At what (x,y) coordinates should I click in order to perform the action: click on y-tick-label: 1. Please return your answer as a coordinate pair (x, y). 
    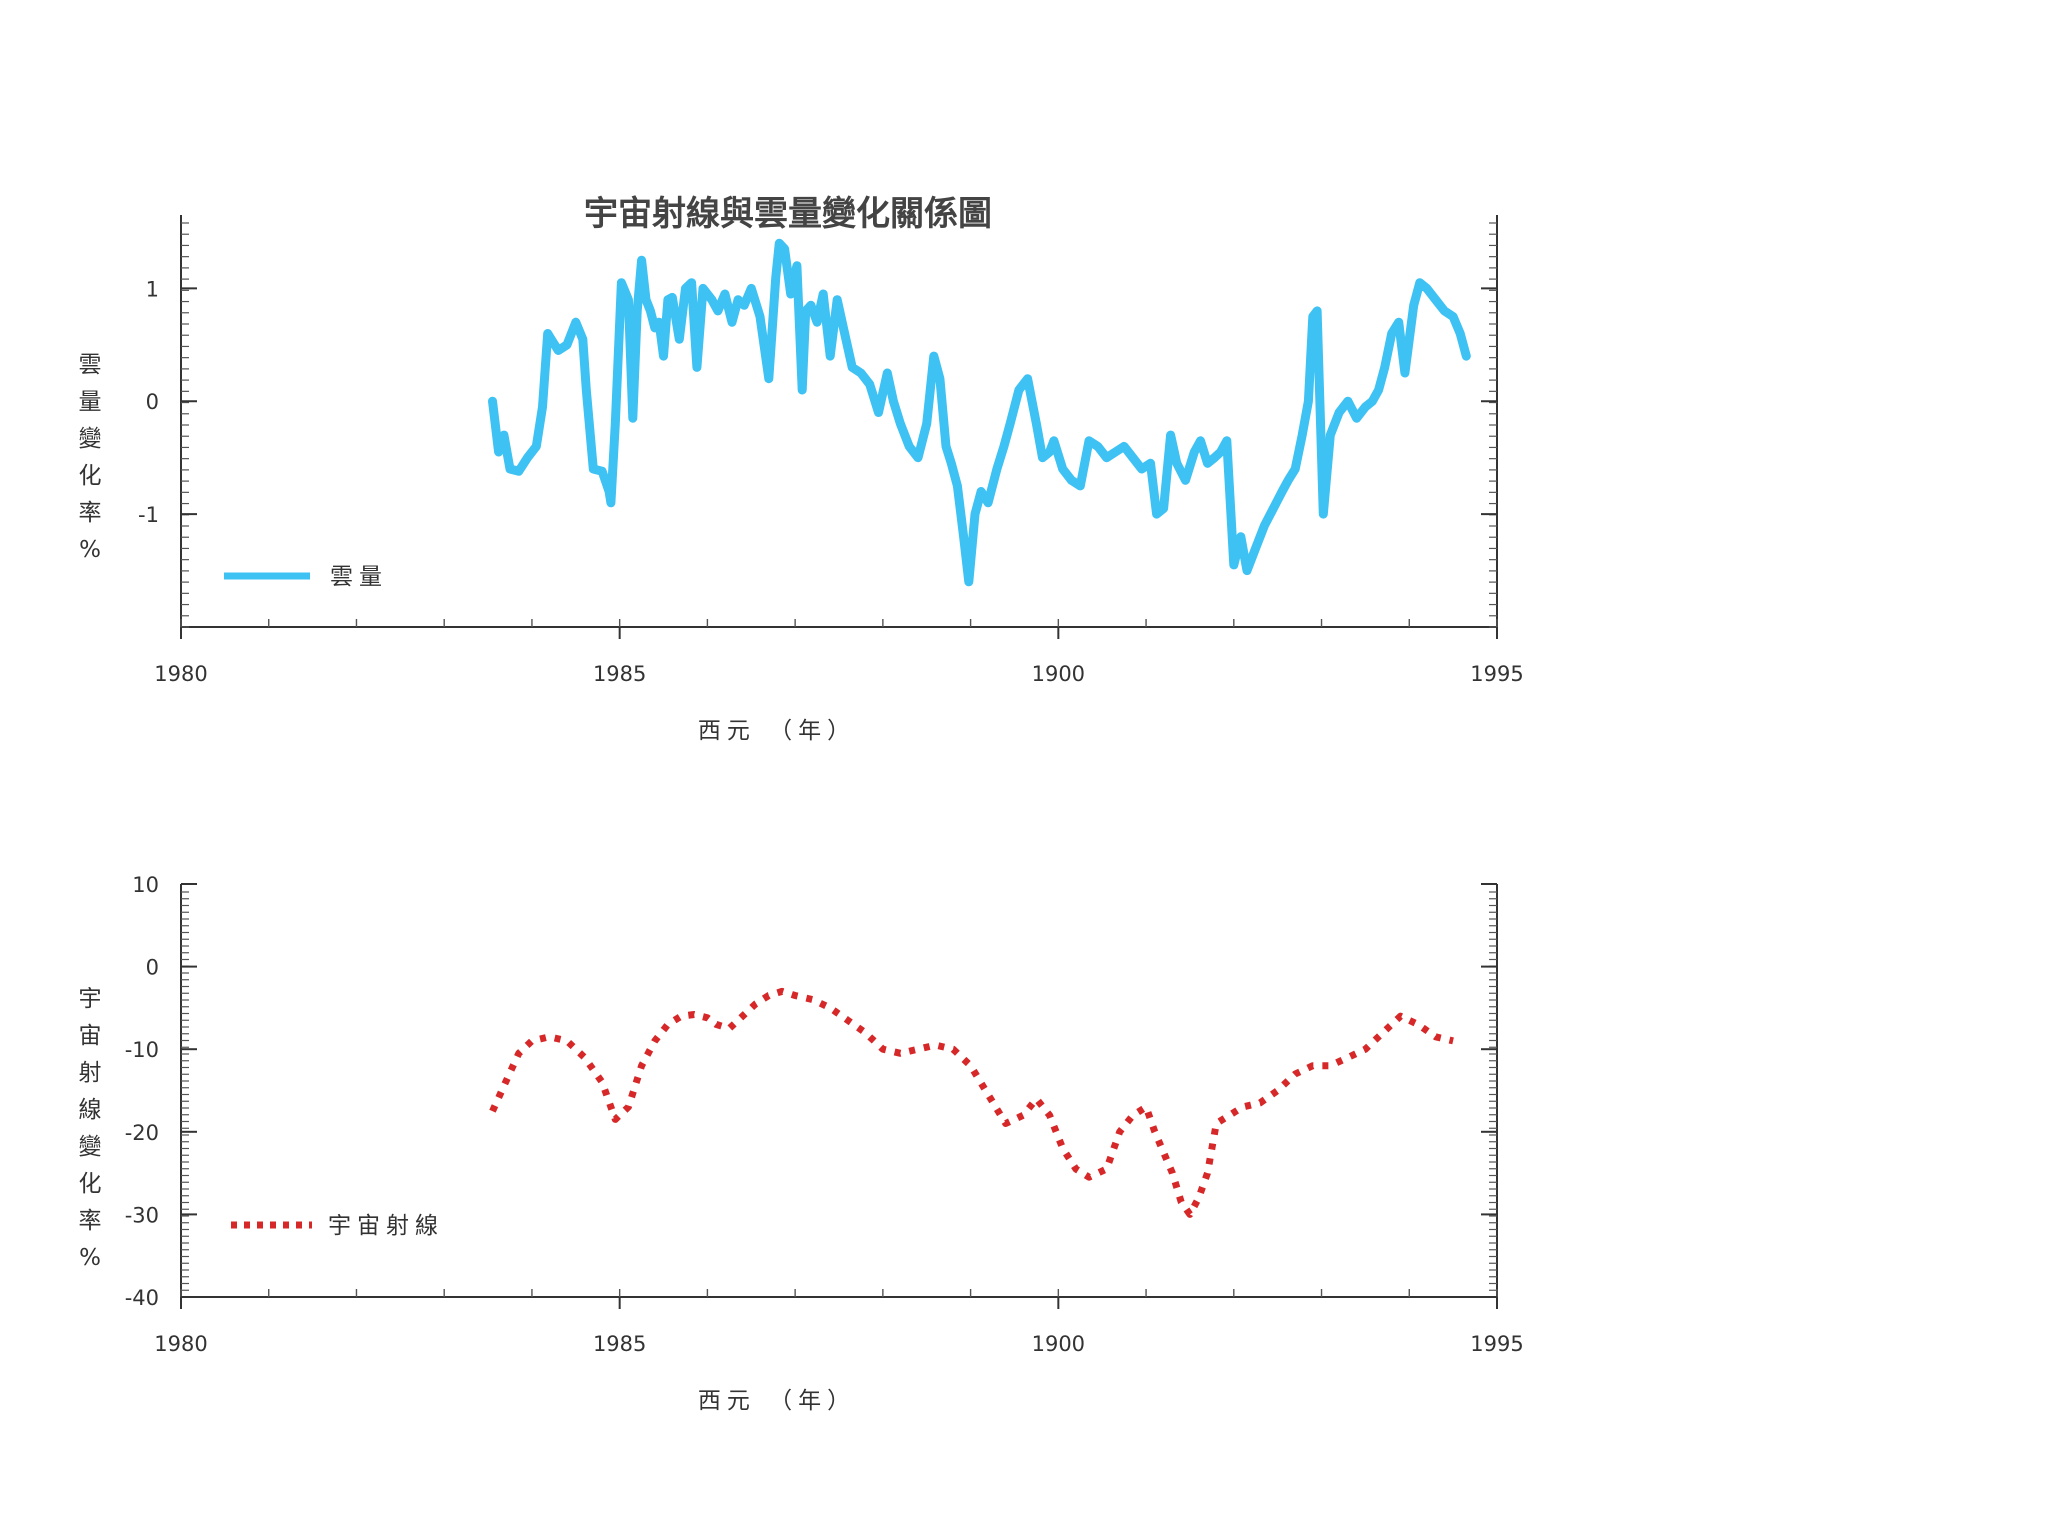
    Looking at the image, I should click on (152, 289).